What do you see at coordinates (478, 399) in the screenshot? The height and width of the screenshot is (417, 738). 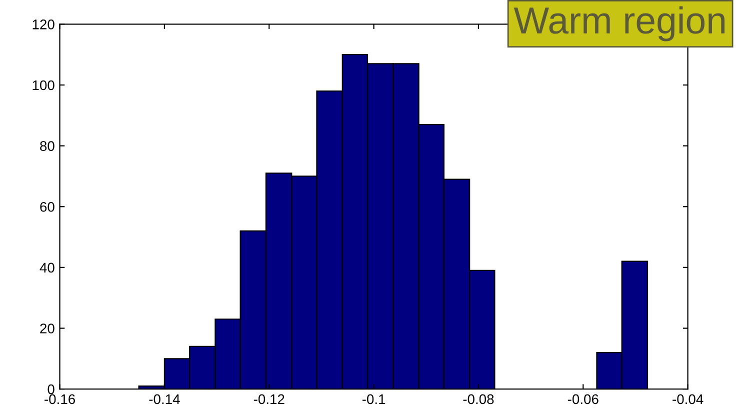 I see `x-tick-label: -0.08` at bounding box center [478, 399].